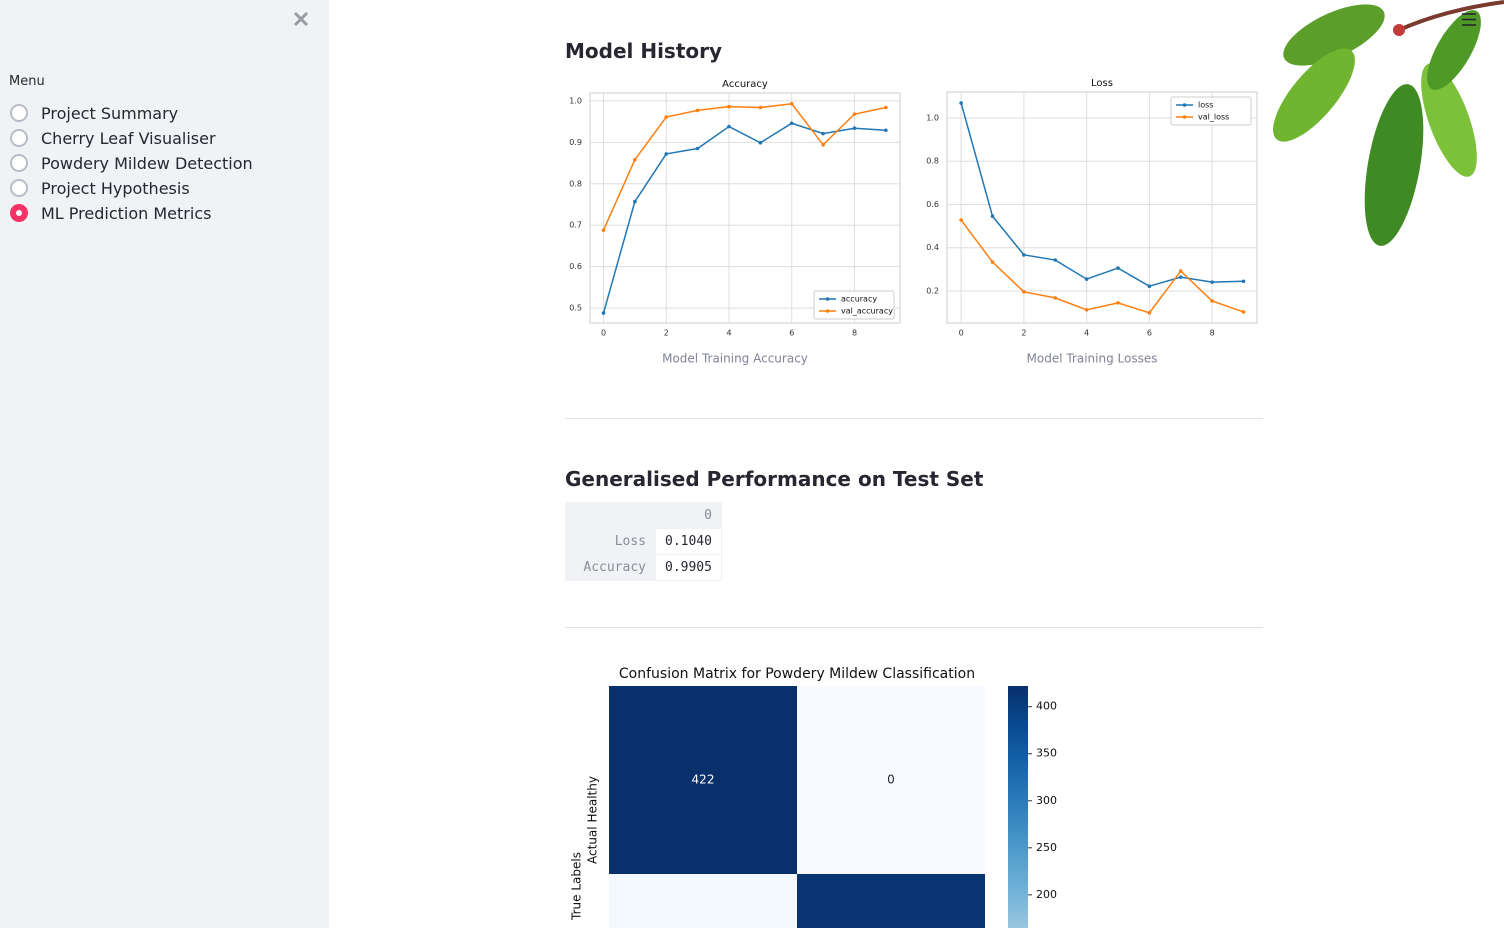  Describe the element at coordinates (128, 138) in the screenshot. I see `option-label: Cherry Leaf Visualiser` at that location.